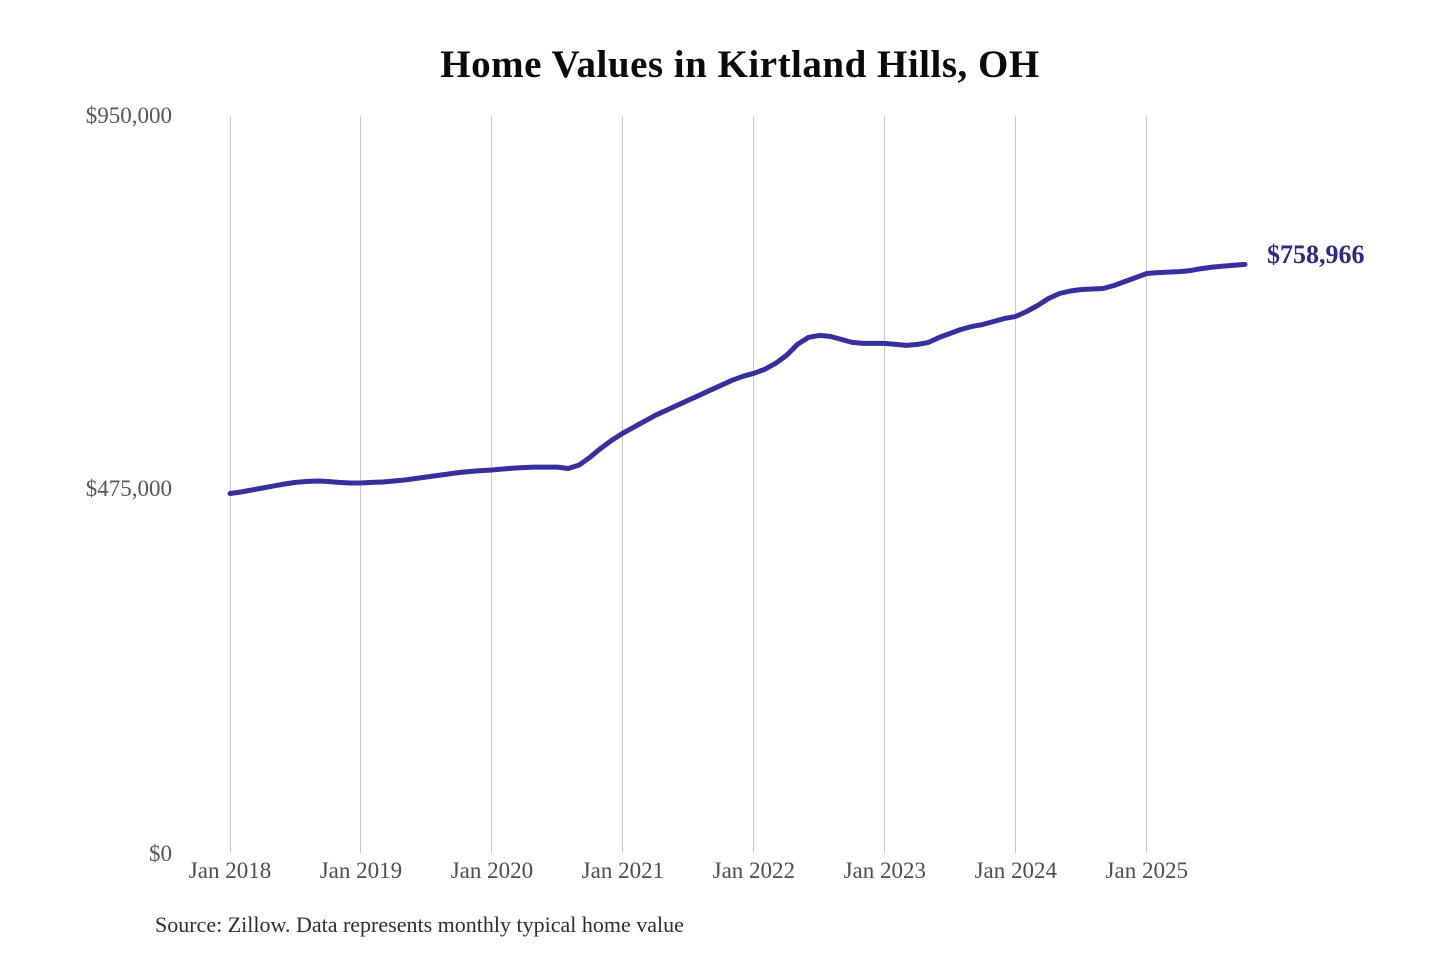 This screenshot has width=1440, height=960. I want to click on x-axis-tick-label-jan-2023: Jan 2023, so click(885, 870).